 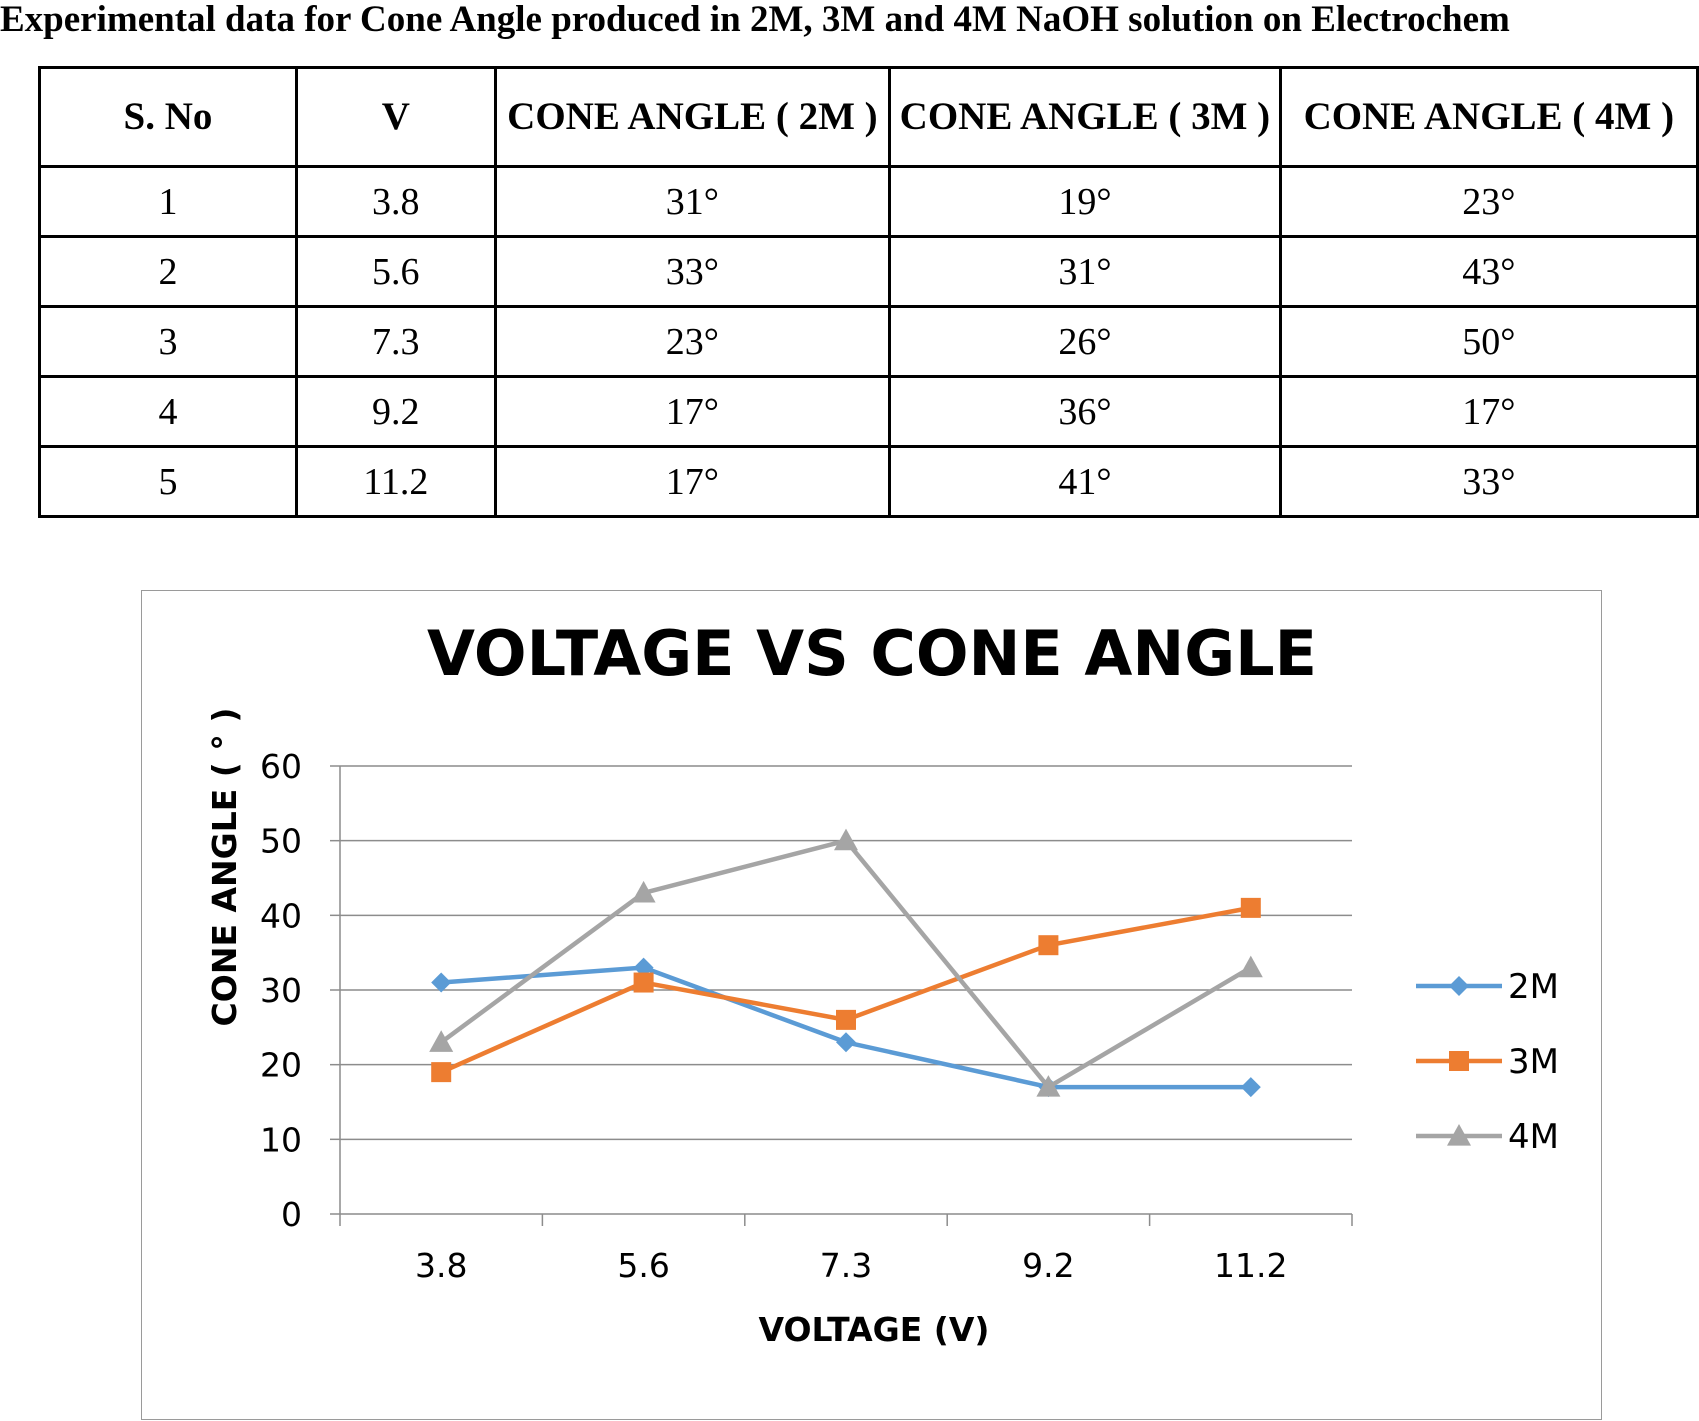 What do you see at coordinates (281, 841) in the screenshot?
I see `y-tick-label: 50` at bounding box center [281, 841].